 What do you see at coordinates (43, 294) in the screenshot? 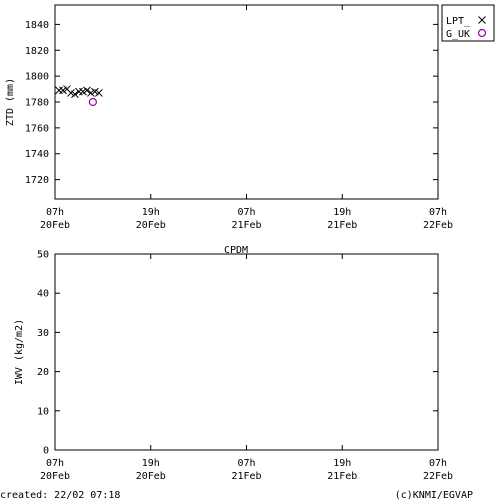
I see `y-tick-label: 40` at bounding box center [43, 294].